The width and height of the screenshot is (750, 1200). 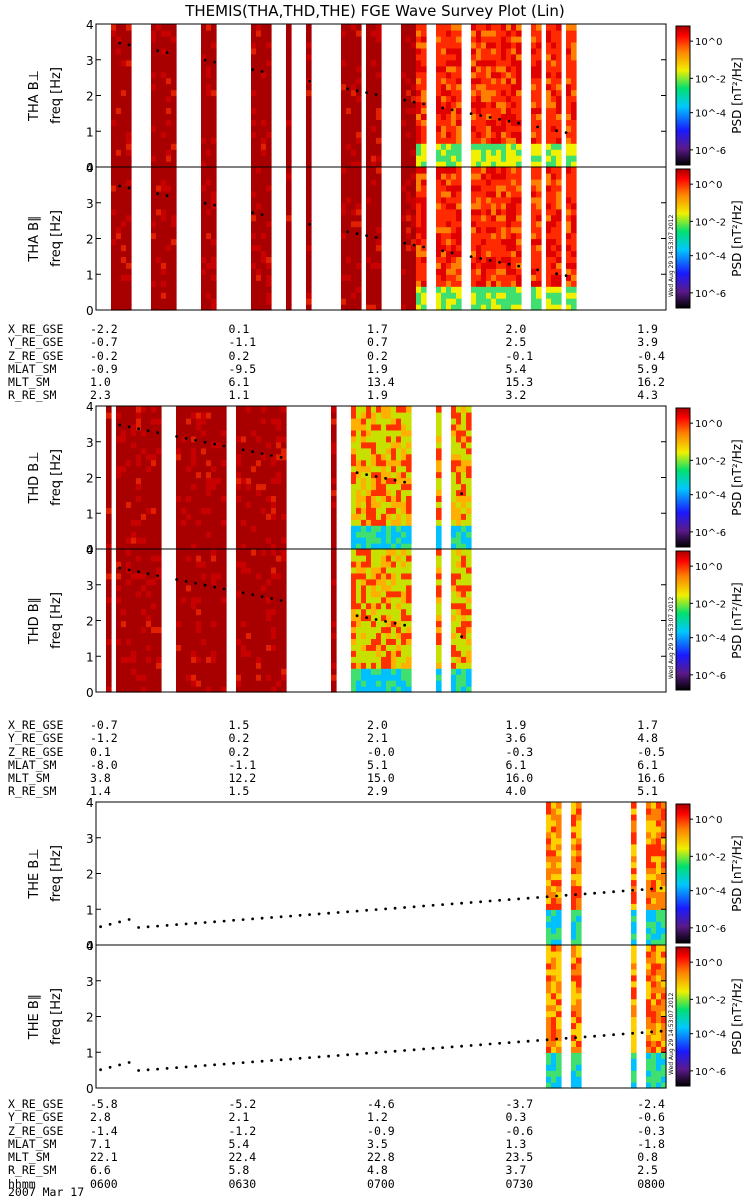 What do you see at coordinates (242, 1144) in the screenshot?
I see `ephemeris-column: -5.2 2.1 -1.2 5.4 22.4 5.8 0630` at bounding box center [242, 1144].